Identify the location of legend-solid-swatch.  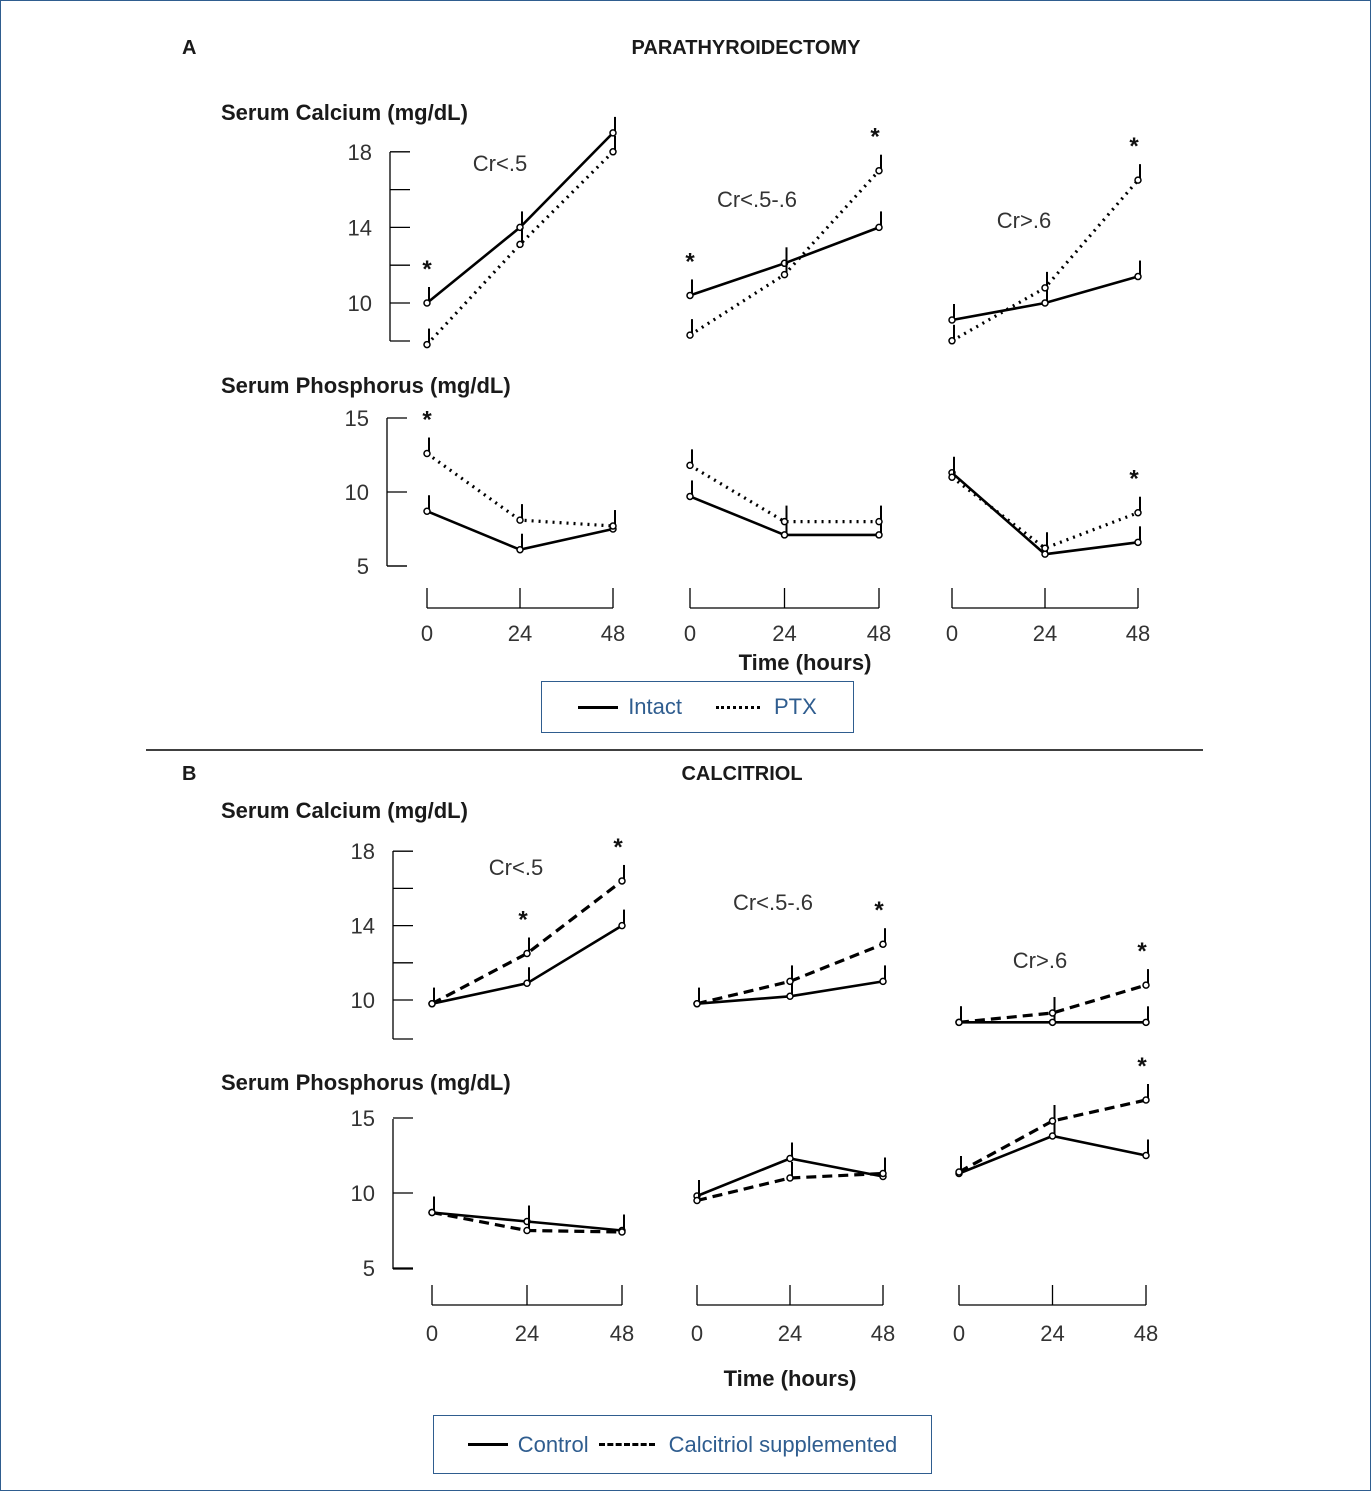
(598, 707).